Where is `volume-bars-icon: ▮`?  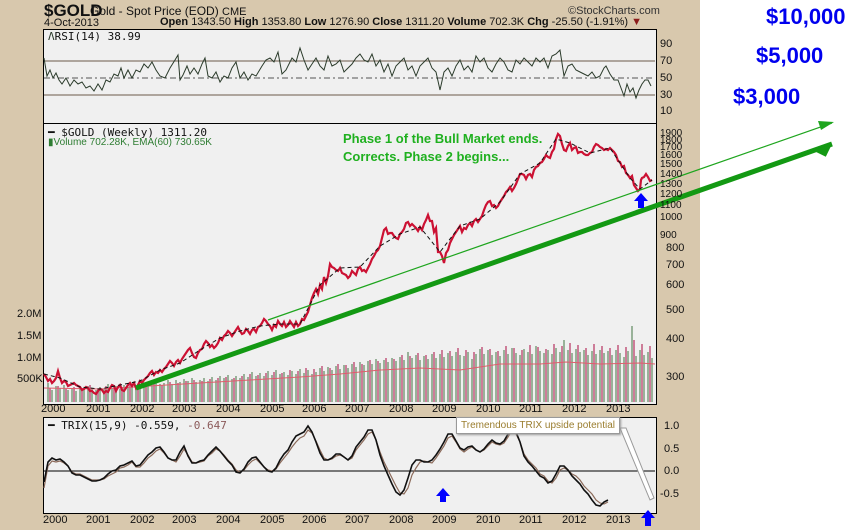 volume-bars-icon: ▮ is located at coordinates (51, 142).